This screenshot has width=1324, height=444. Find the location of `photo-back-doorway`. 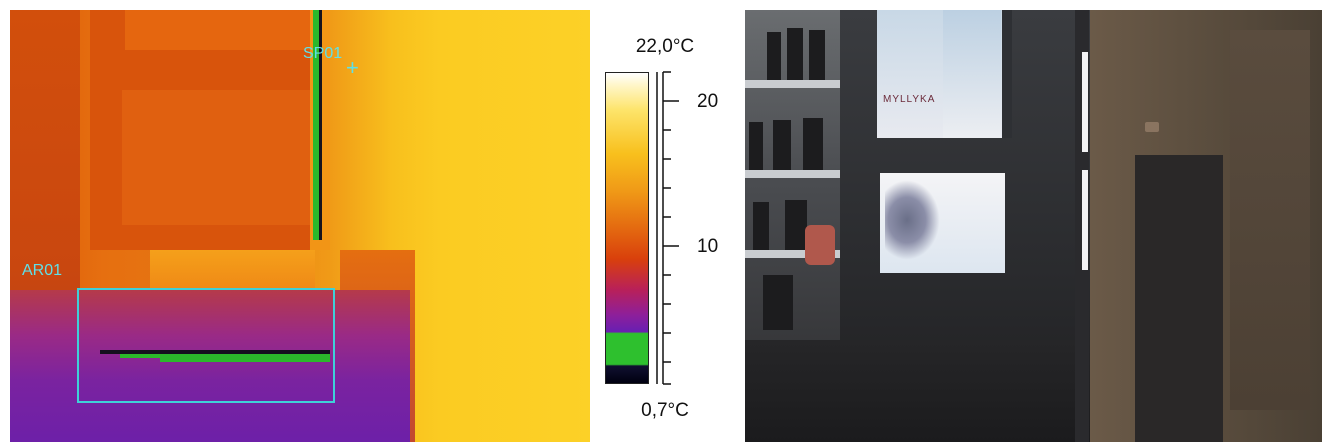

photo-back-doorway is located at coordinates (1179, 298).